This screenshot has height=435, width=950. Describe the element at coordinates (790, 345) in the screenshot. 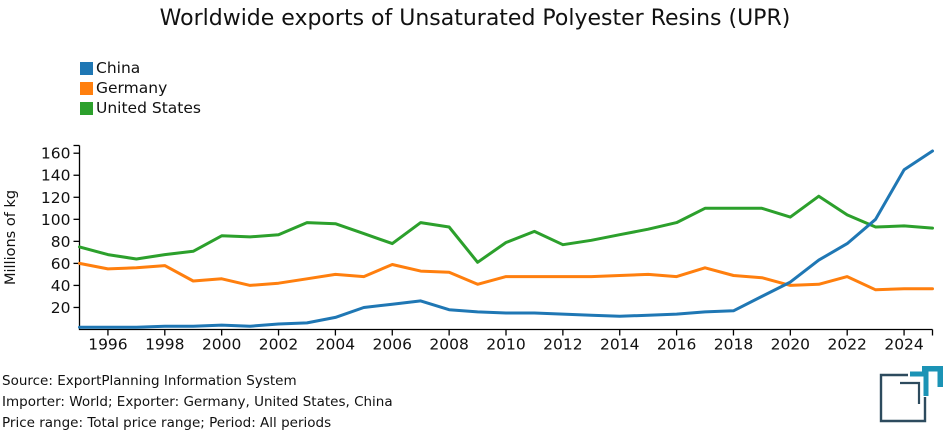

I see `x-tick-label: 2020` at that location.